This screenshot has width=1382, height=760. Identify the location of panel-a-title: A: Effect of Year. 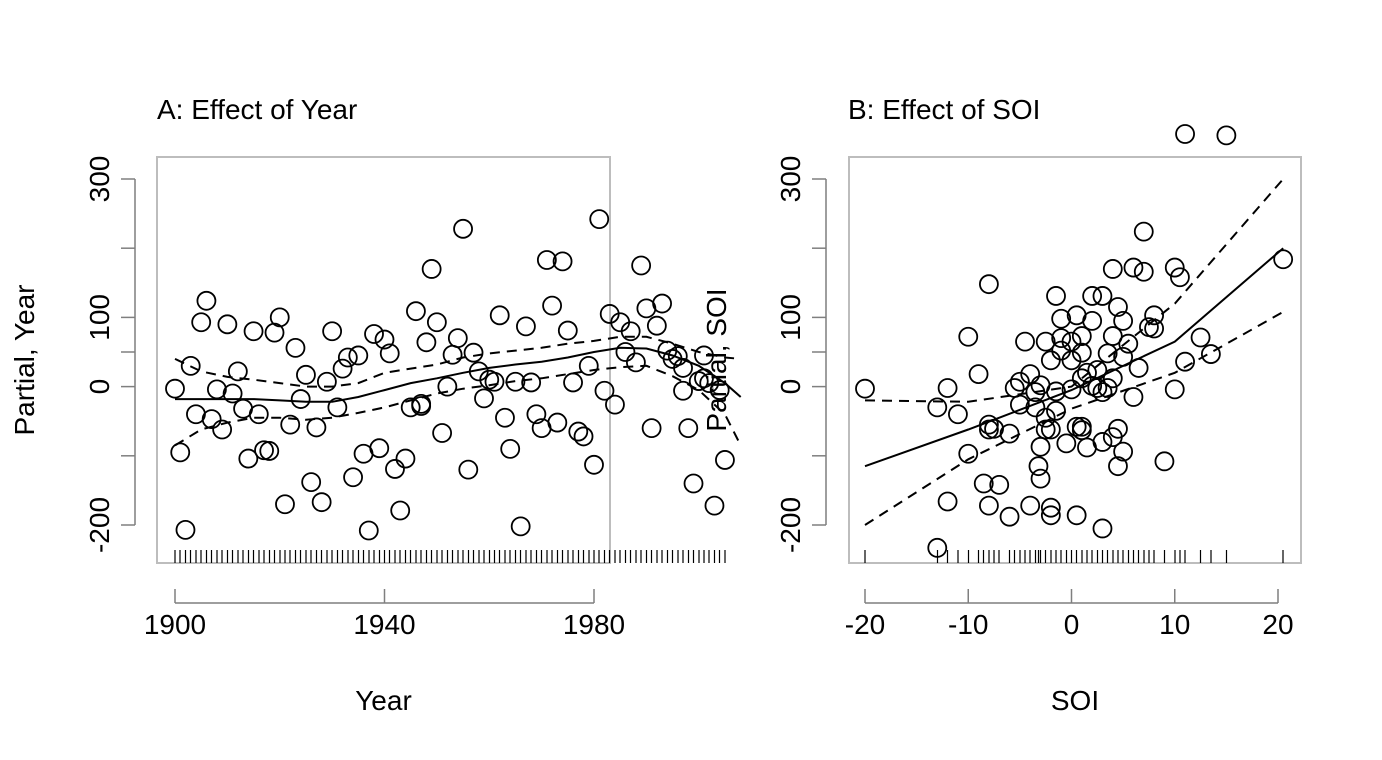
(257, 109).